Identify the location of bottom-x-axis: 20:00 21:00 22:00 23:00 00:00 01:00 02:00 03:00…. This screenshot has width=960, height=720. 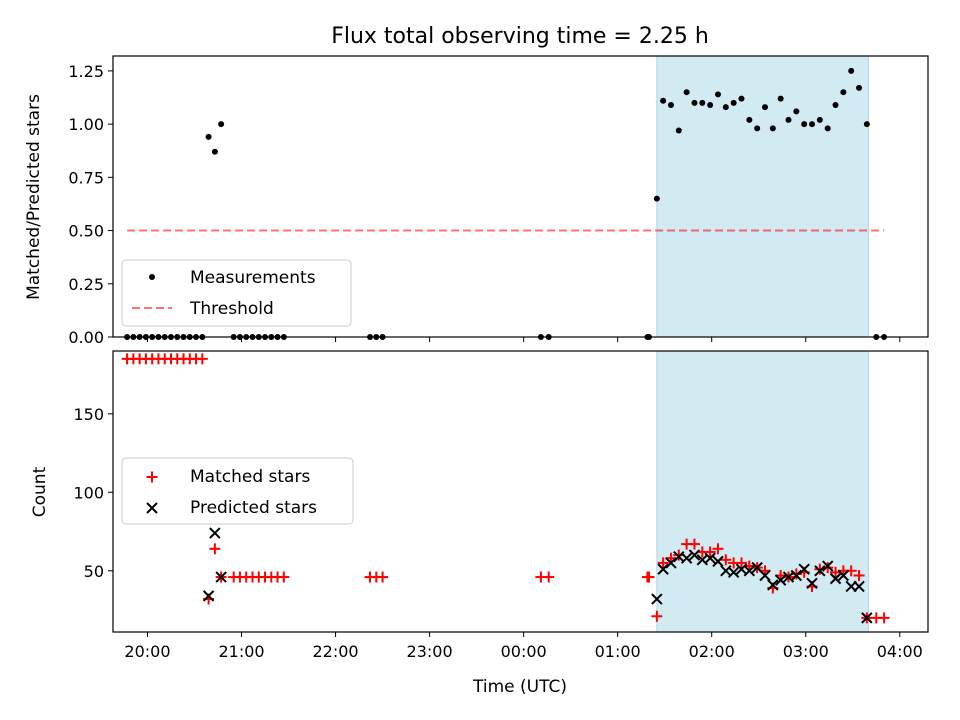
(523, 646).